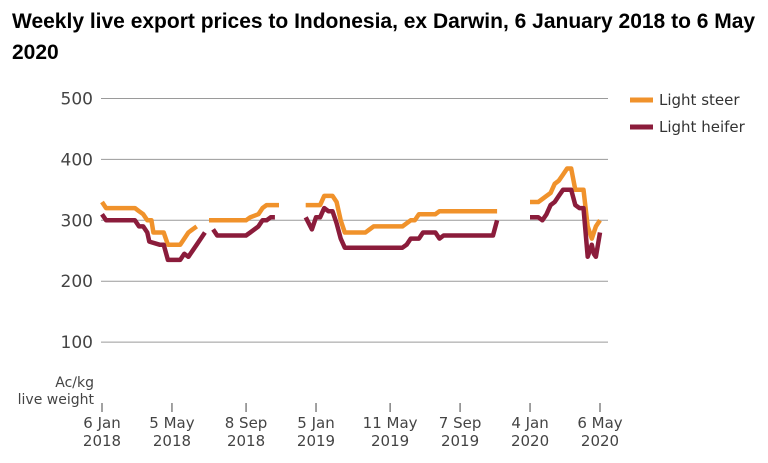 The width and height of the screenshot is (768, 463). What do you see at coordinates (172, 441) in the screenshot?
I see `x-tick-label-1-line2: 2018` at bounding box center [172, 441].